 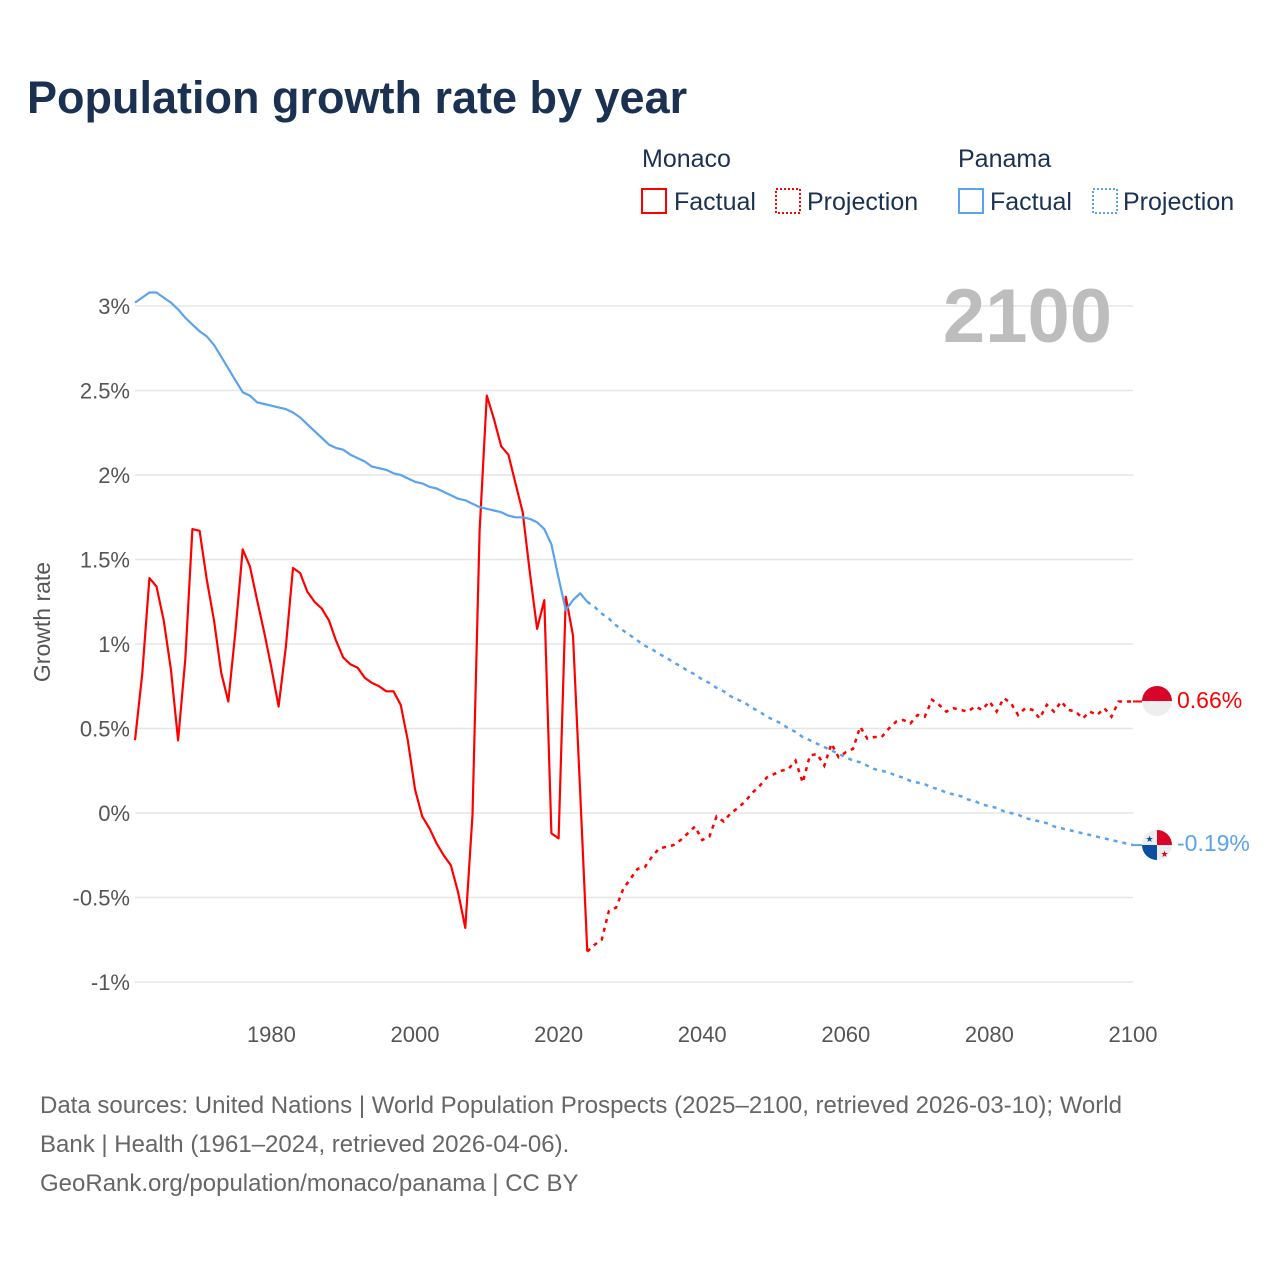 What do you see at coordinates (971, 201) in the screenshot?
I see `legend-swatch-panama-factual` at bounding box center [971, 201].